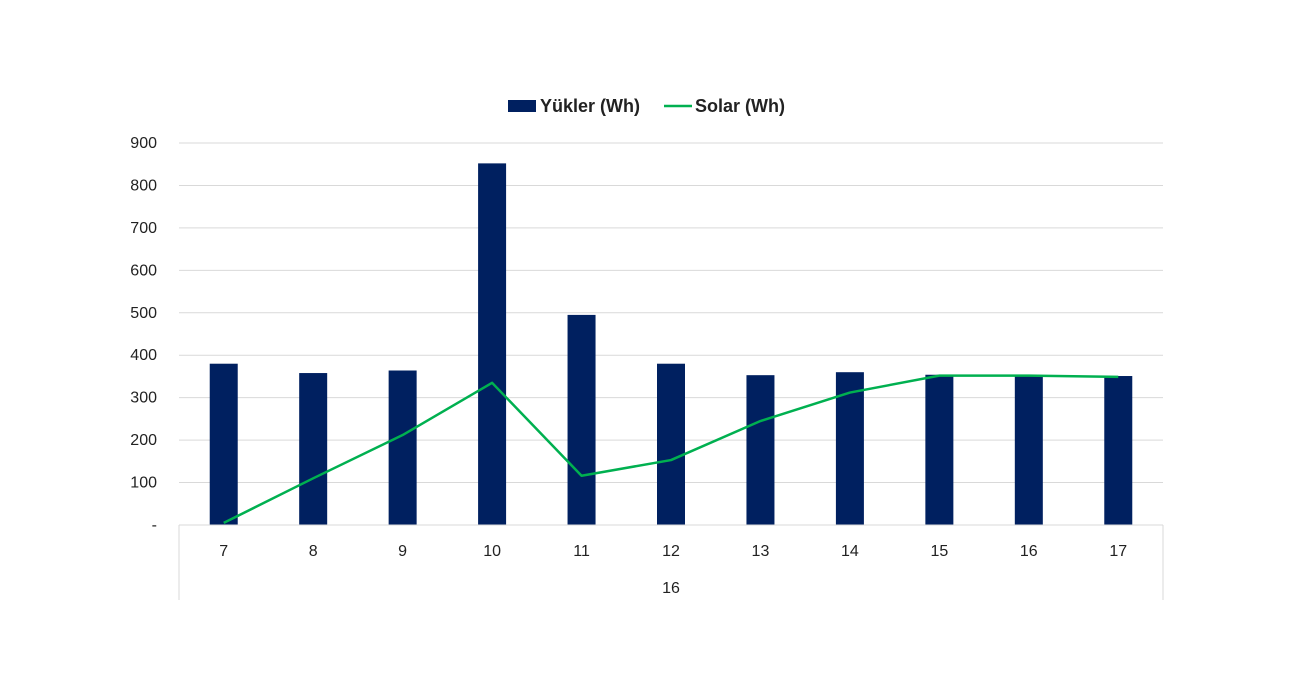 The height and width of the screenshot is (689, 1294). What do you see at coordinates (1118, 551) in the screenshot?
I see `x-tick-label: 17` at bounding box center [1118, 551].